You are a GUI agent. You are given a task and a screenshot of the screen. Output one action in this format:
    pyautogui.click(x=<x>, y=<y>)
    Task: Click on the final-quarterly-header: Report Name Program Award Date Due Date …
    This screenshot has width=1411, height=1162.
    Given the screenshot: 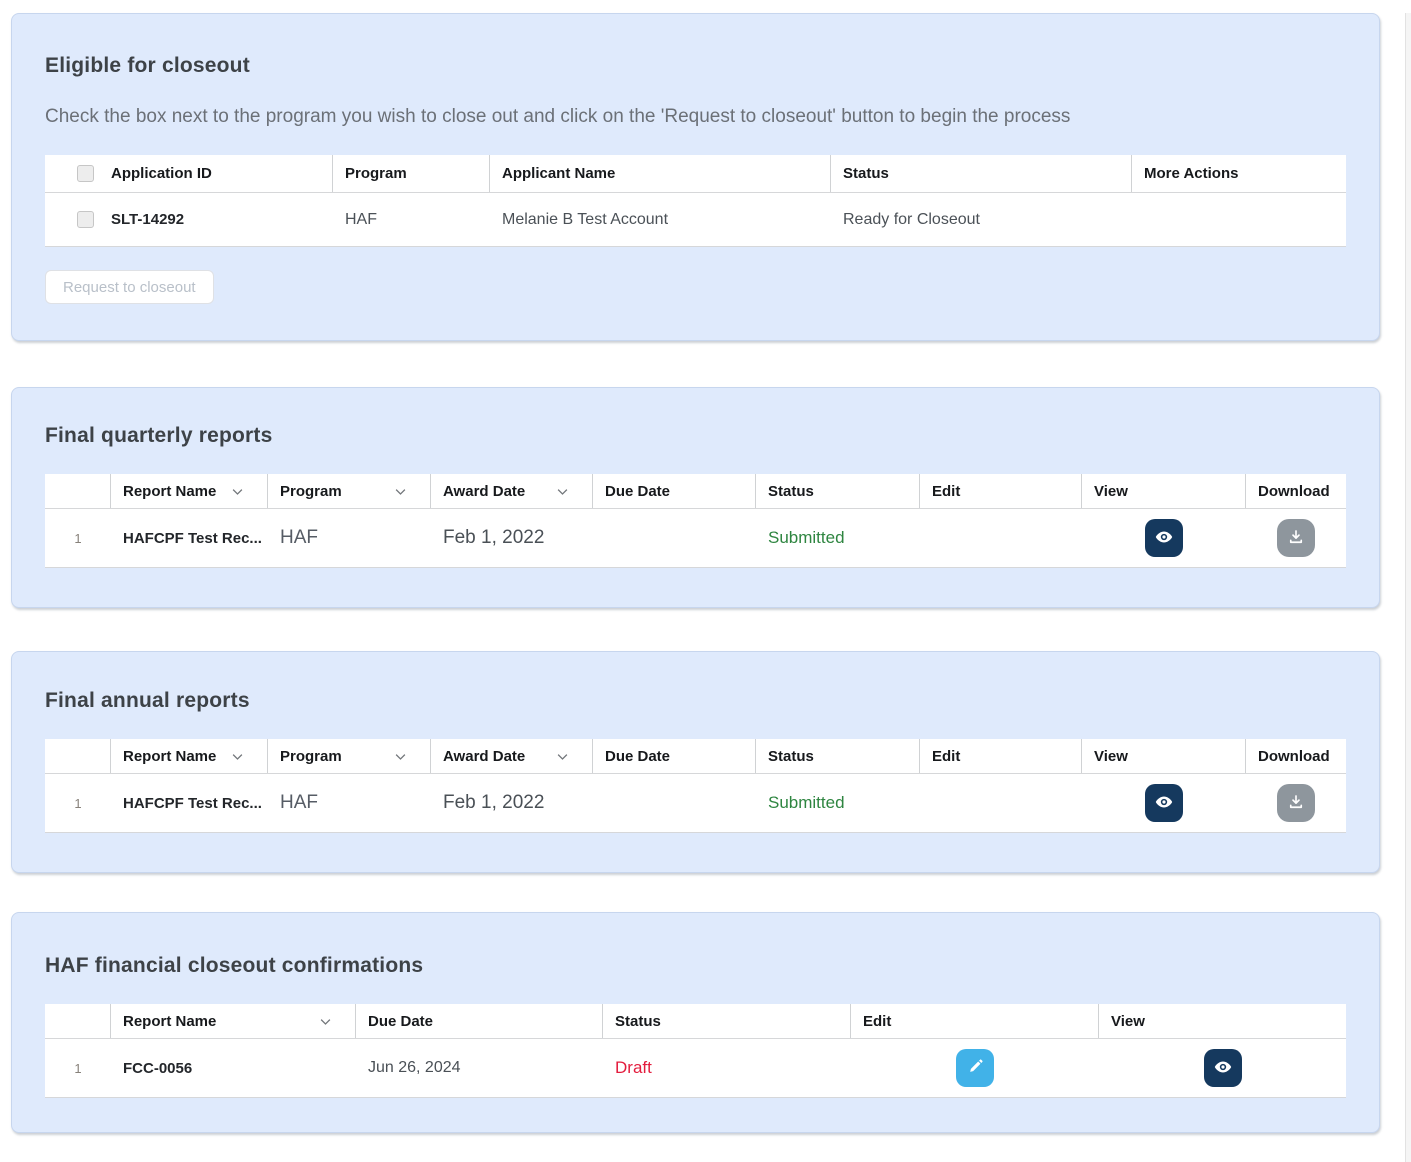 What is the action you would take?
    pyautogui.click(x=695, y=491)
    